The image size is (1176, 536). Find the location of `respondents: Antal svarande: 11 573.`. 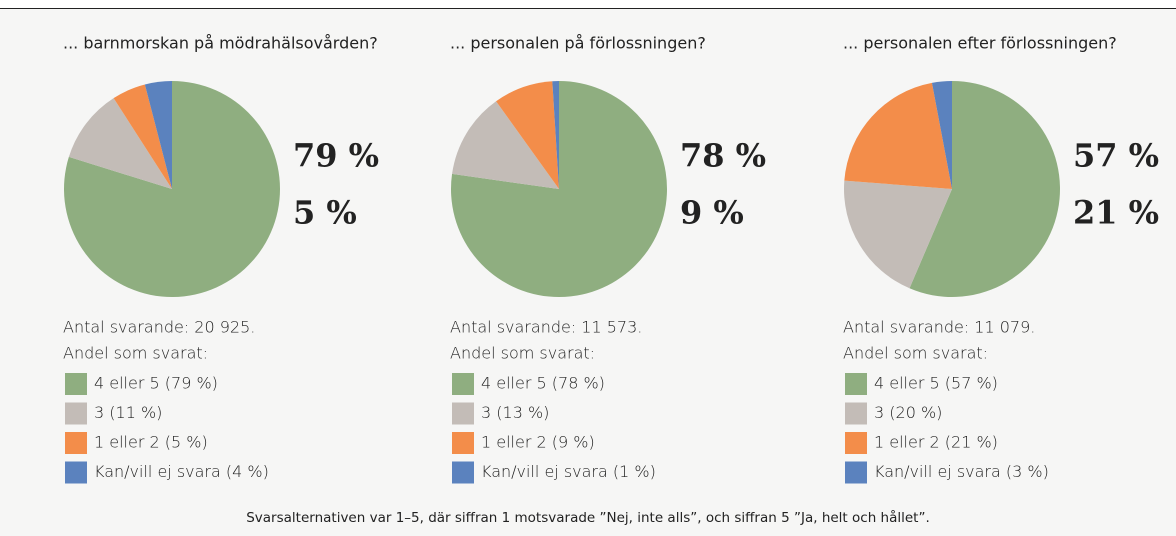

respondents: Antal svarande: 11 573. is located at coordinates (546, 327).